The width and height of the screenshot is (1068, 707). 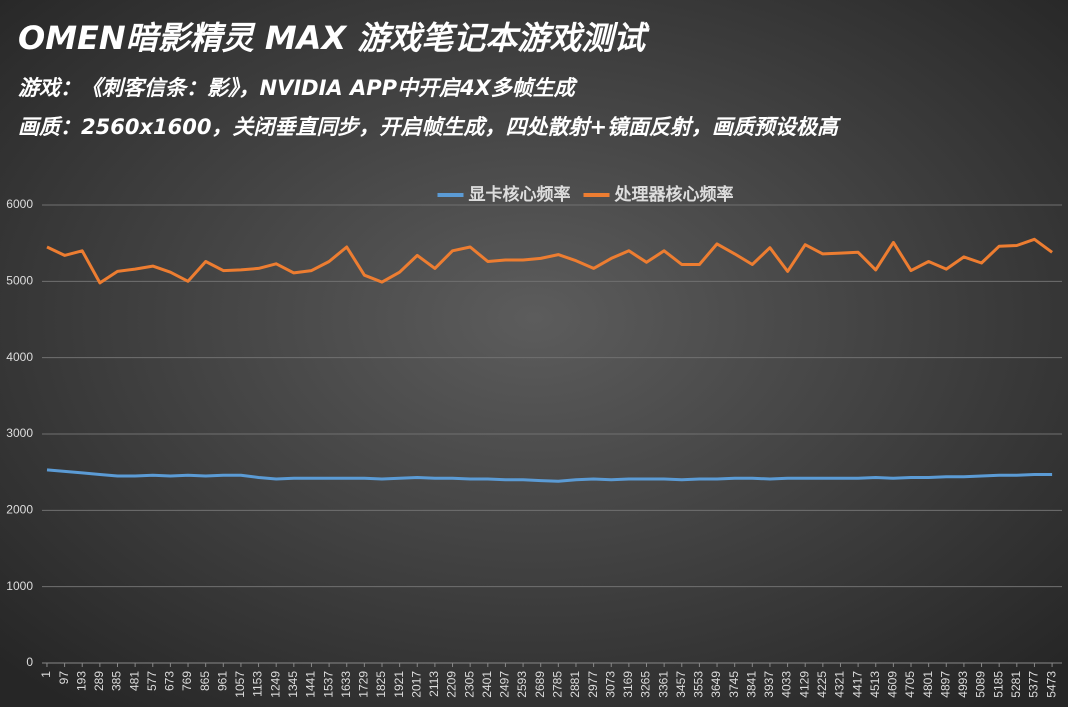 I want to click on x-tick-label: 4417, so click(x=857, y=684).